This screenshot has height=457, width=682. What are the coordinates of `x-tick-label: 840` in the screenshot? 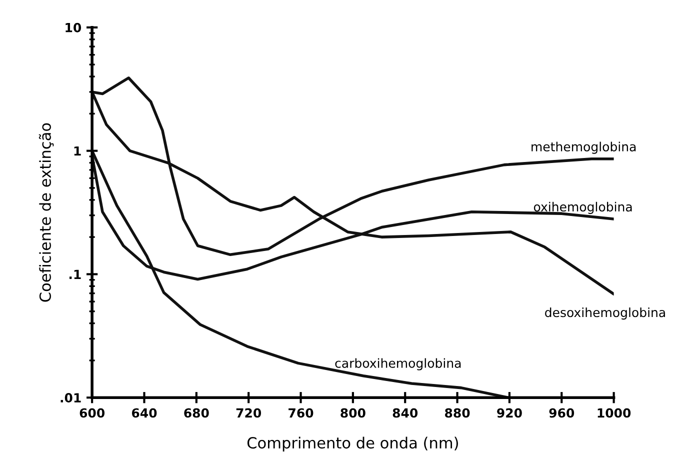 It's located at (405, 413).